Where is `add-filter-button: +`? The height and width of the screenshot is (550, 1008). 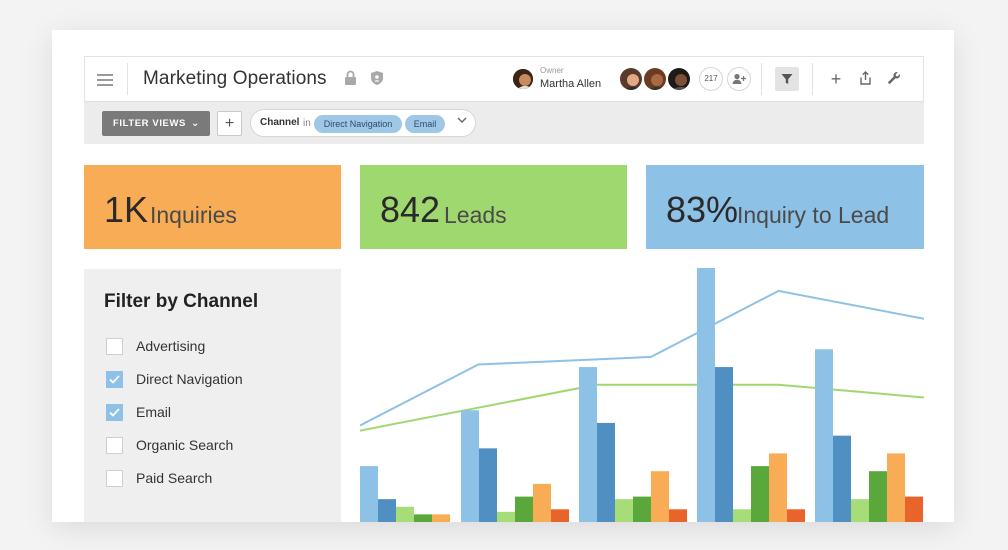
add-filter-button: + is located at coordinates (229, 123).